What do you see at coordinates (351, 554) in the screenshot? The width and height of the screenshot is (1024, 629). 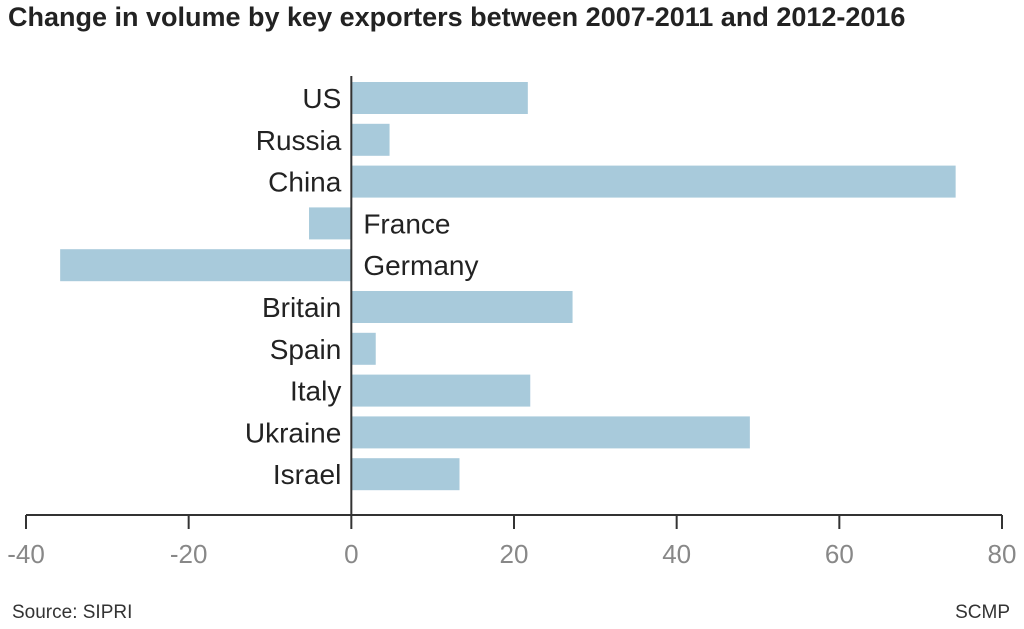 I see `x-tick-label: 0` at bounding box center [351, 554].